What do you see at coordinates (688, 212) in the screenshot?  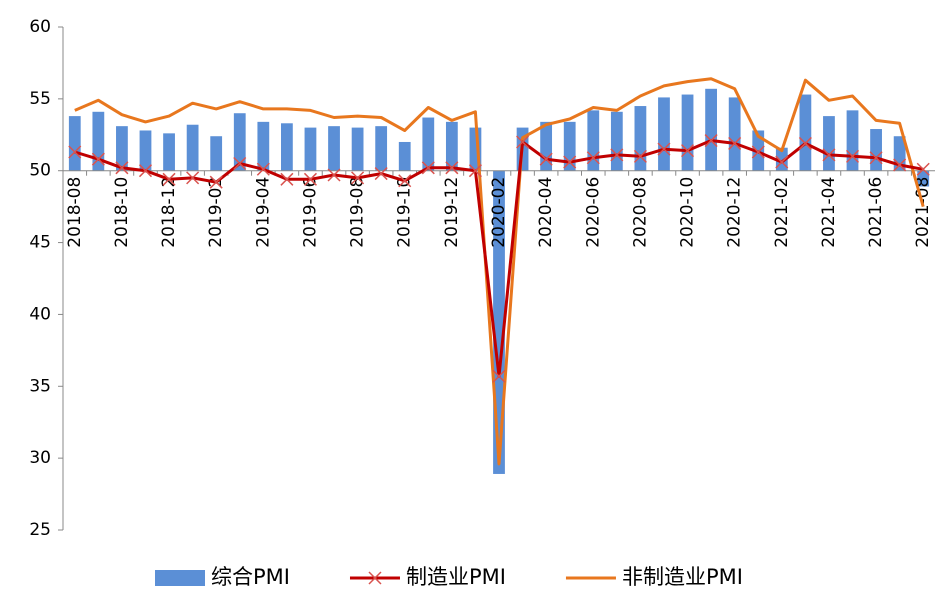 I see `x-tick-label: 2020-10` at bounding box center [688, 212].